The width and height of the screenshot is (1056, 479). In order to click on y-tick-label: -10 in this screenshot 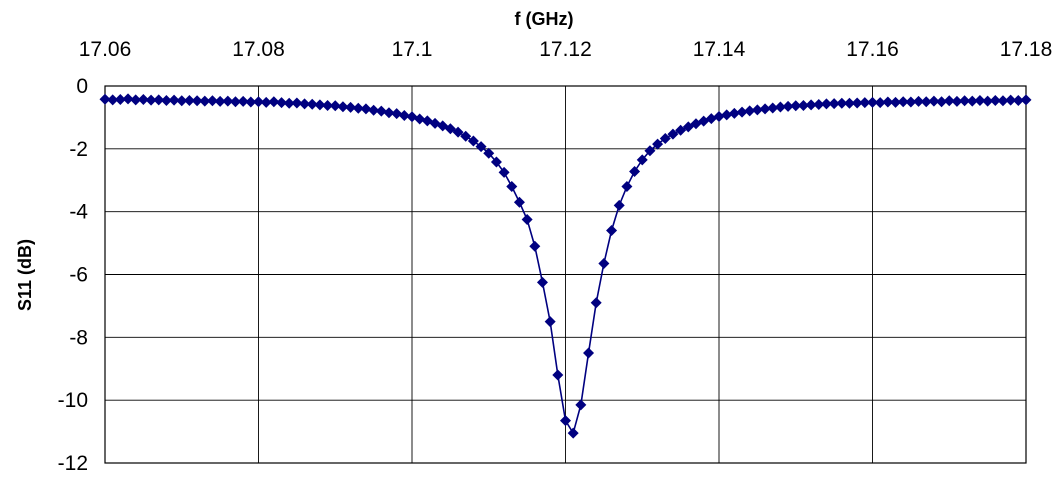, I will do `click(73, 400)`.